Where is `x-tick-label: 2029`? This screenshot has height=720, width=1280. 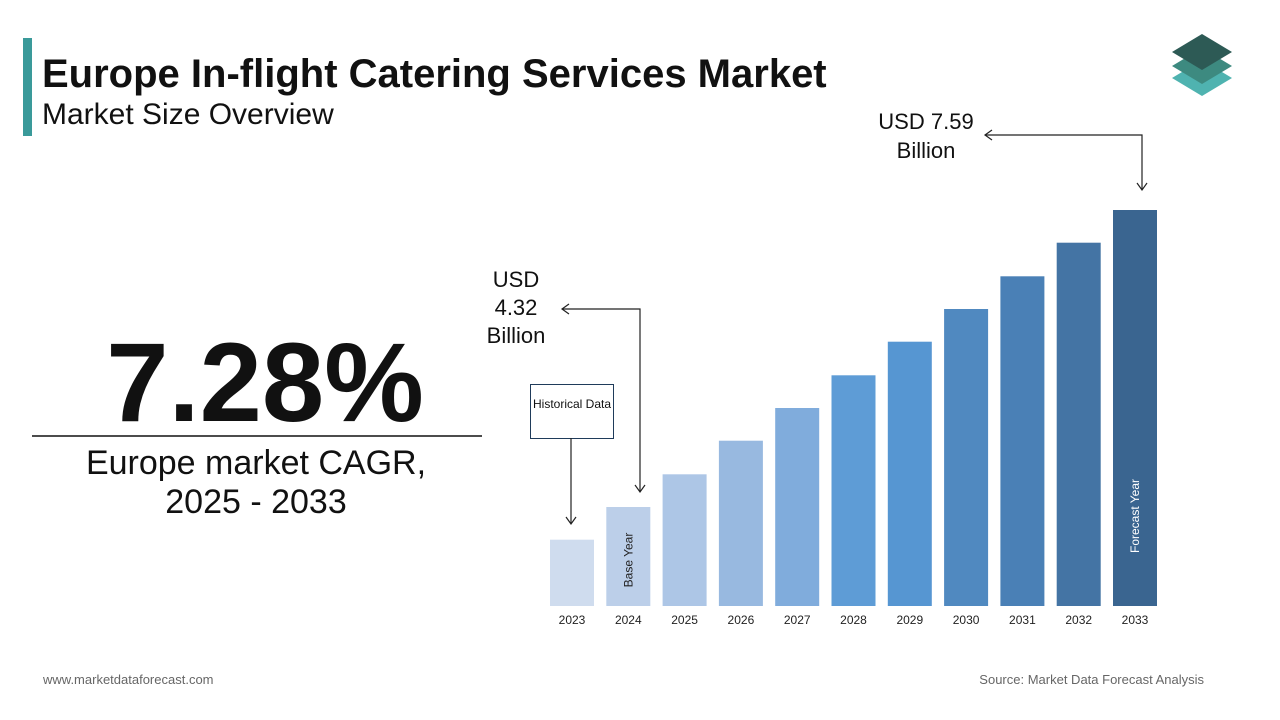 x-tick-label: 2029 is located at coordinates (909, 620).